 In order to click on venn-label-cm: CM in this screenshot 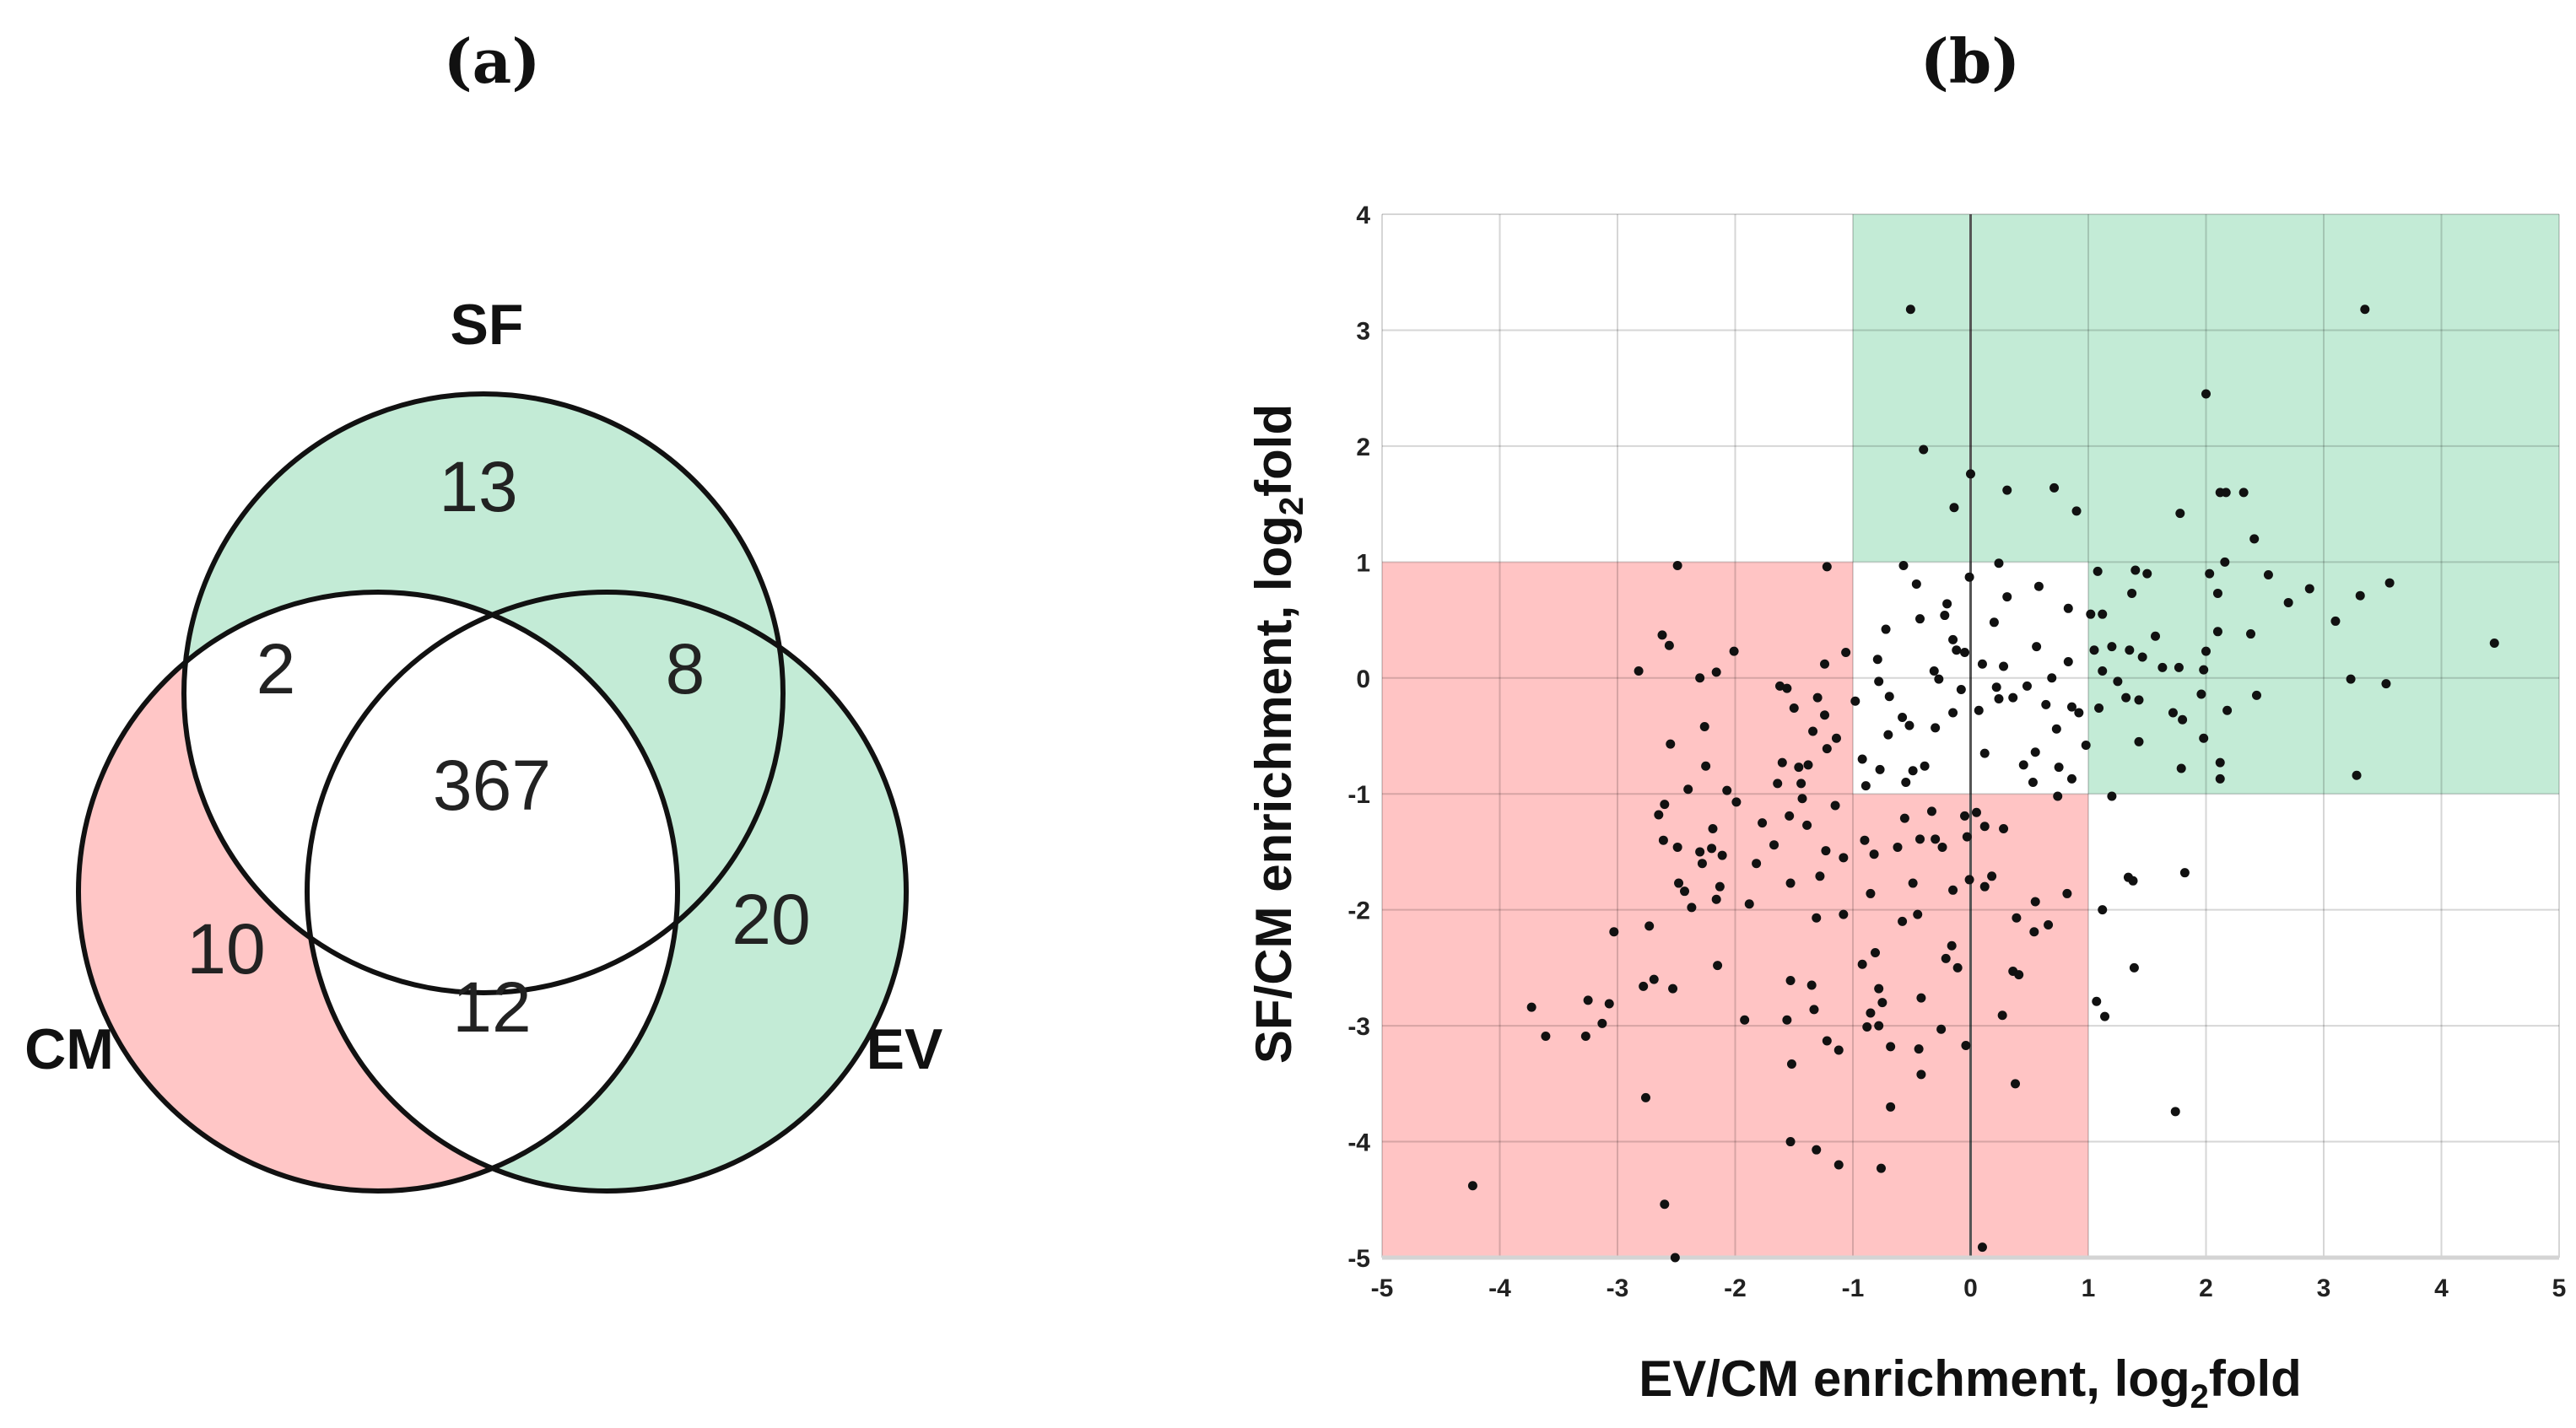, I will do `click(69, 1049)`.